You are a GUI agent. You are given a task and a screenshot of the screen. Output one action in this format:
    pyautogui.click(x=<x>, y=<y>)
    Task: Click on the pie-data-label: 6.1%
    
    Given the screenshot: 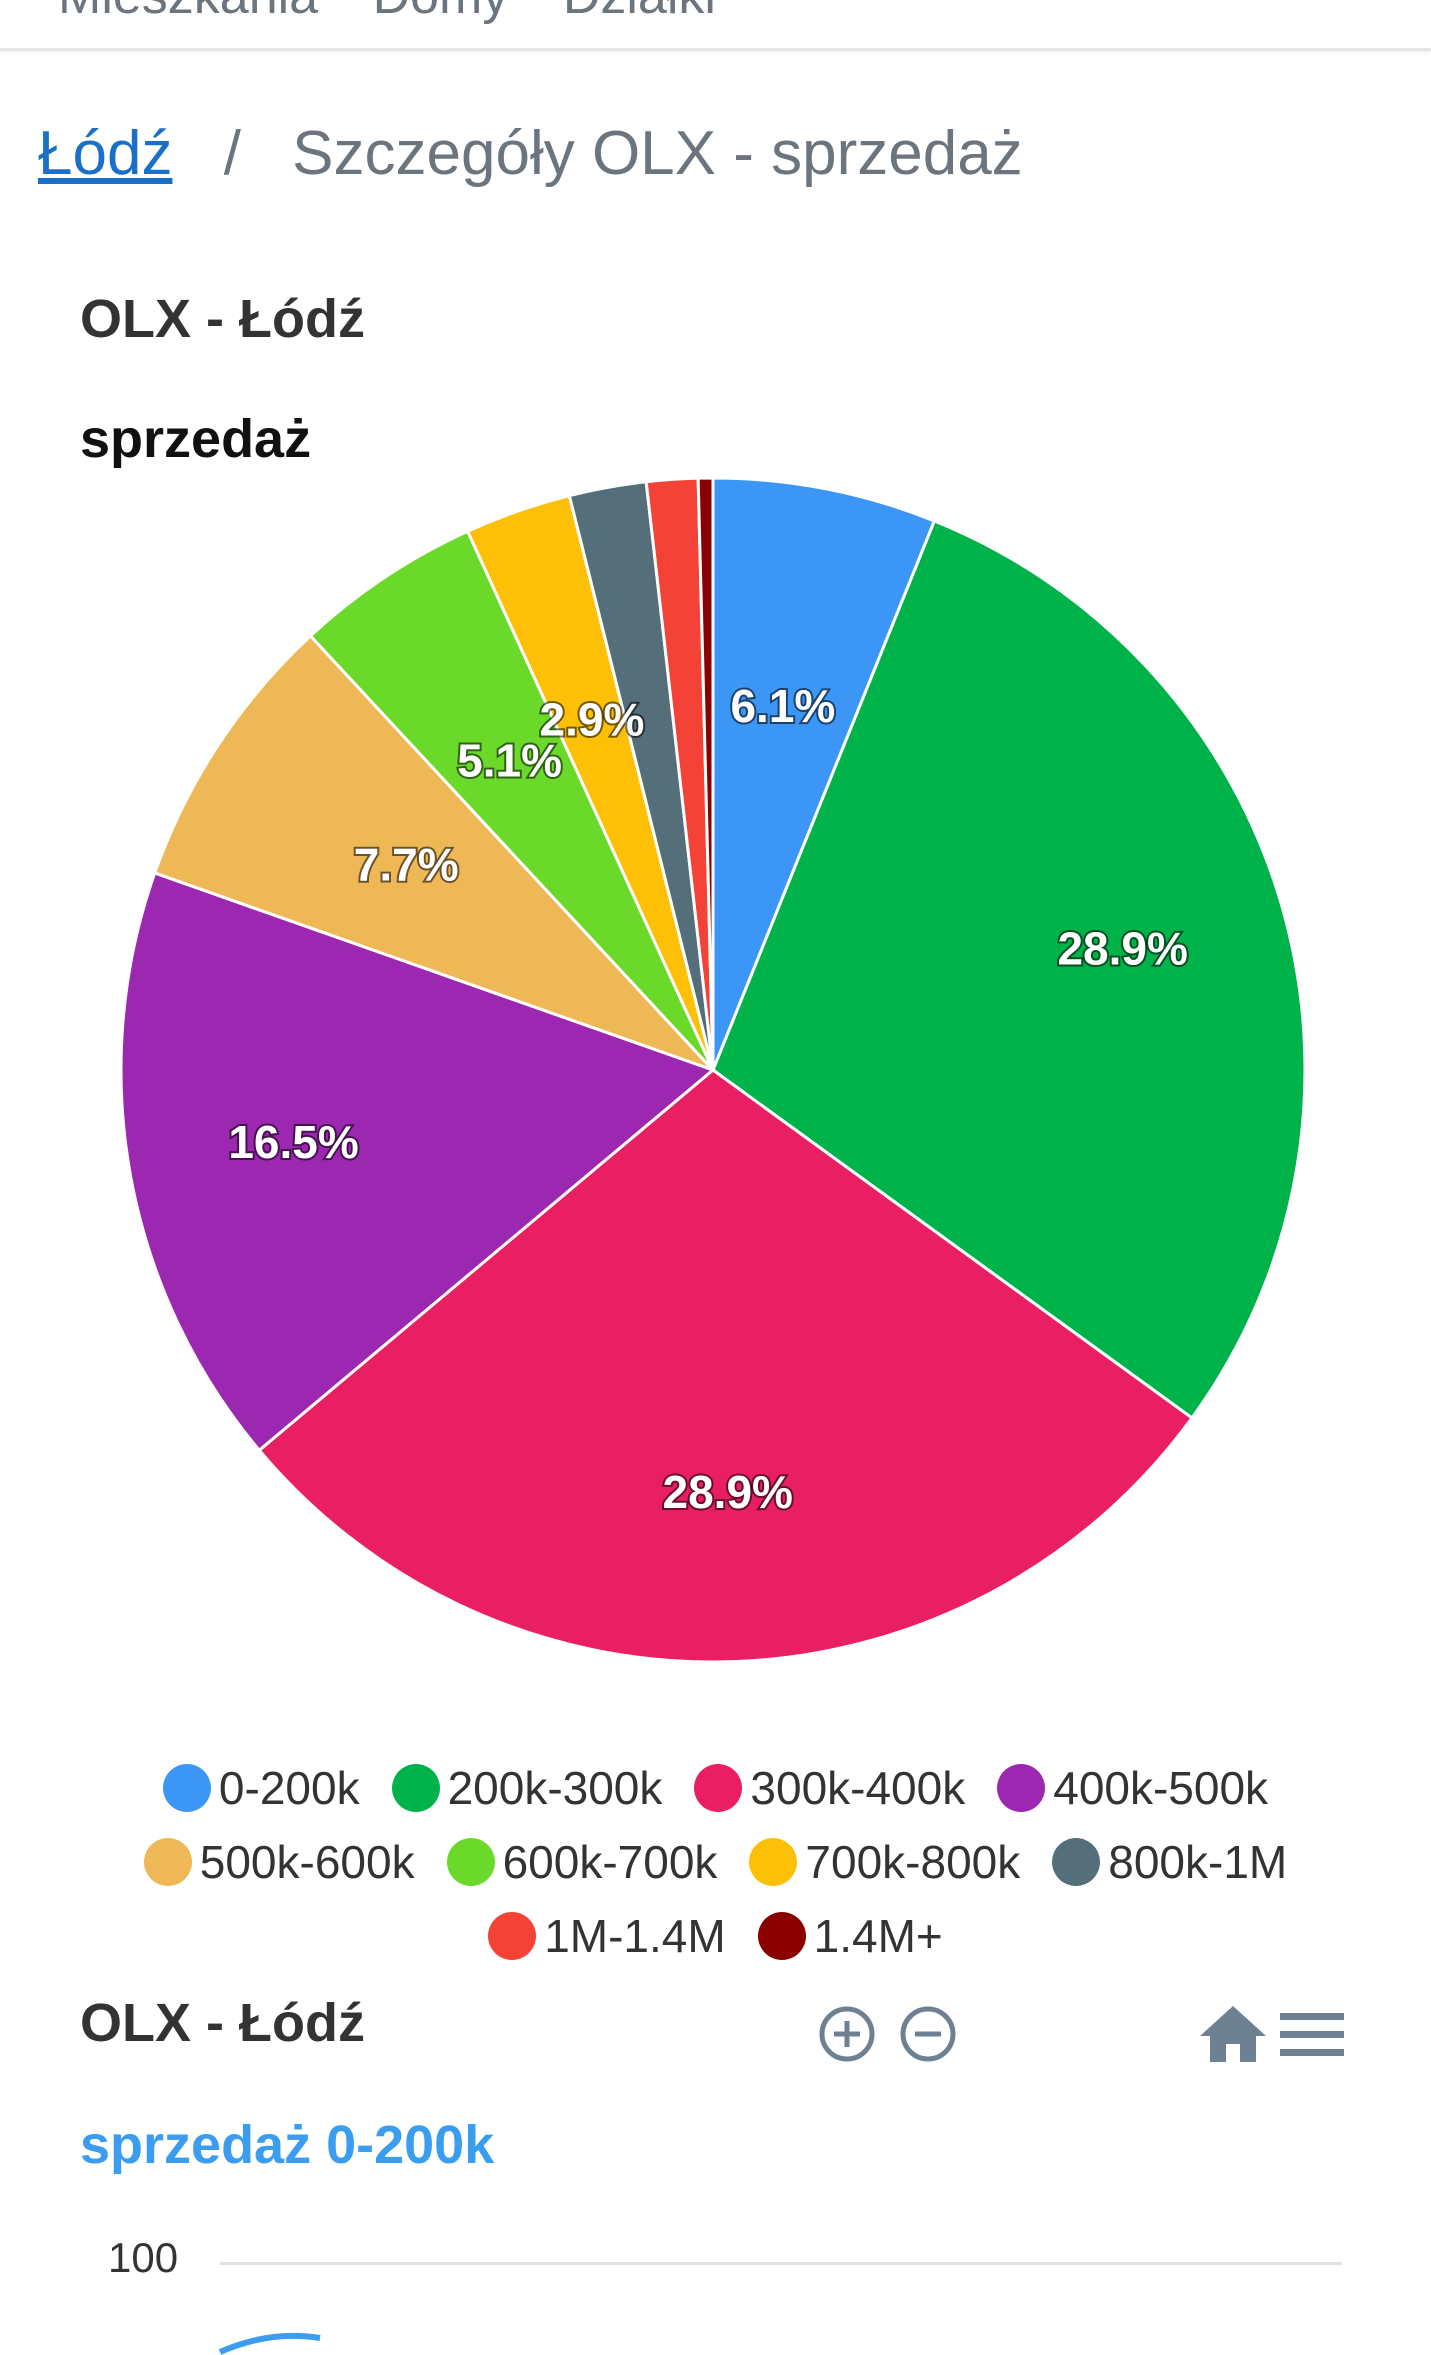 What is the action you would take?
    pyautogui.click(x=782, y=706)
    